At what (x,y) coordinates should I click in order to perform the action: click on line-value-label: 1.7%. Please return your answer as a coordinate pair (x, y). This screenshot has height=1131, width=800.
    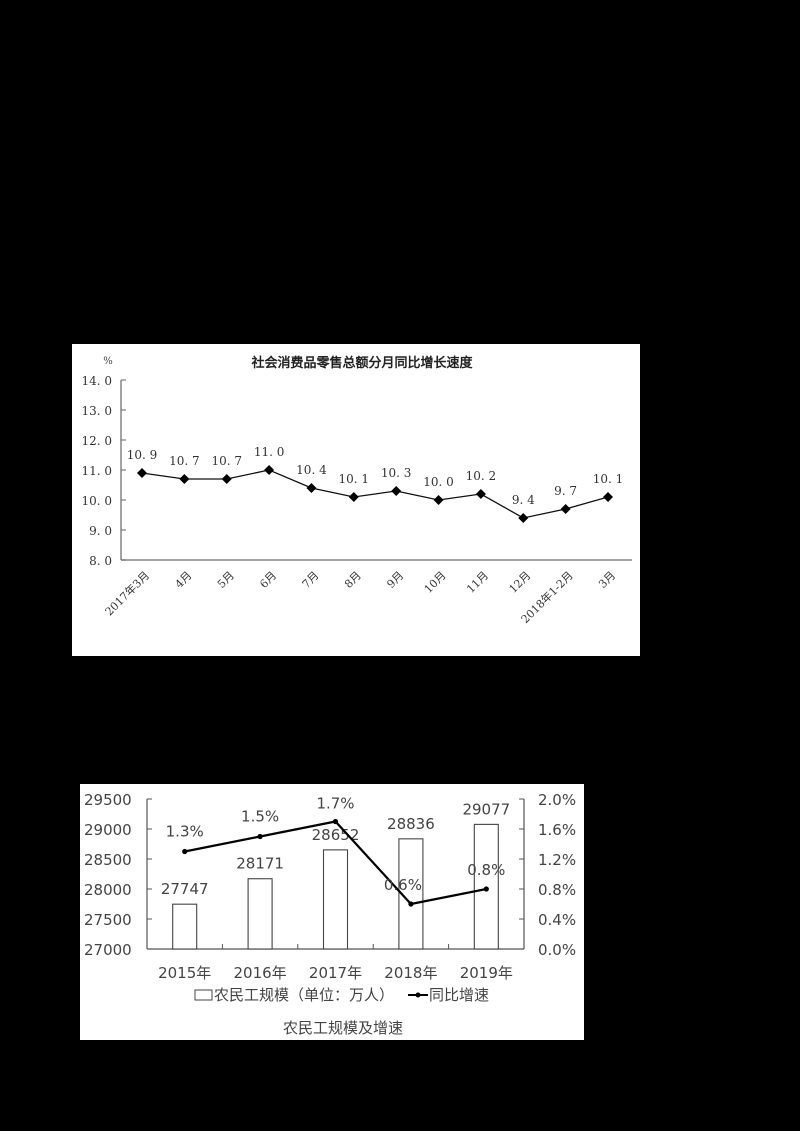
    Looking at the image, I should click on (335, 804).